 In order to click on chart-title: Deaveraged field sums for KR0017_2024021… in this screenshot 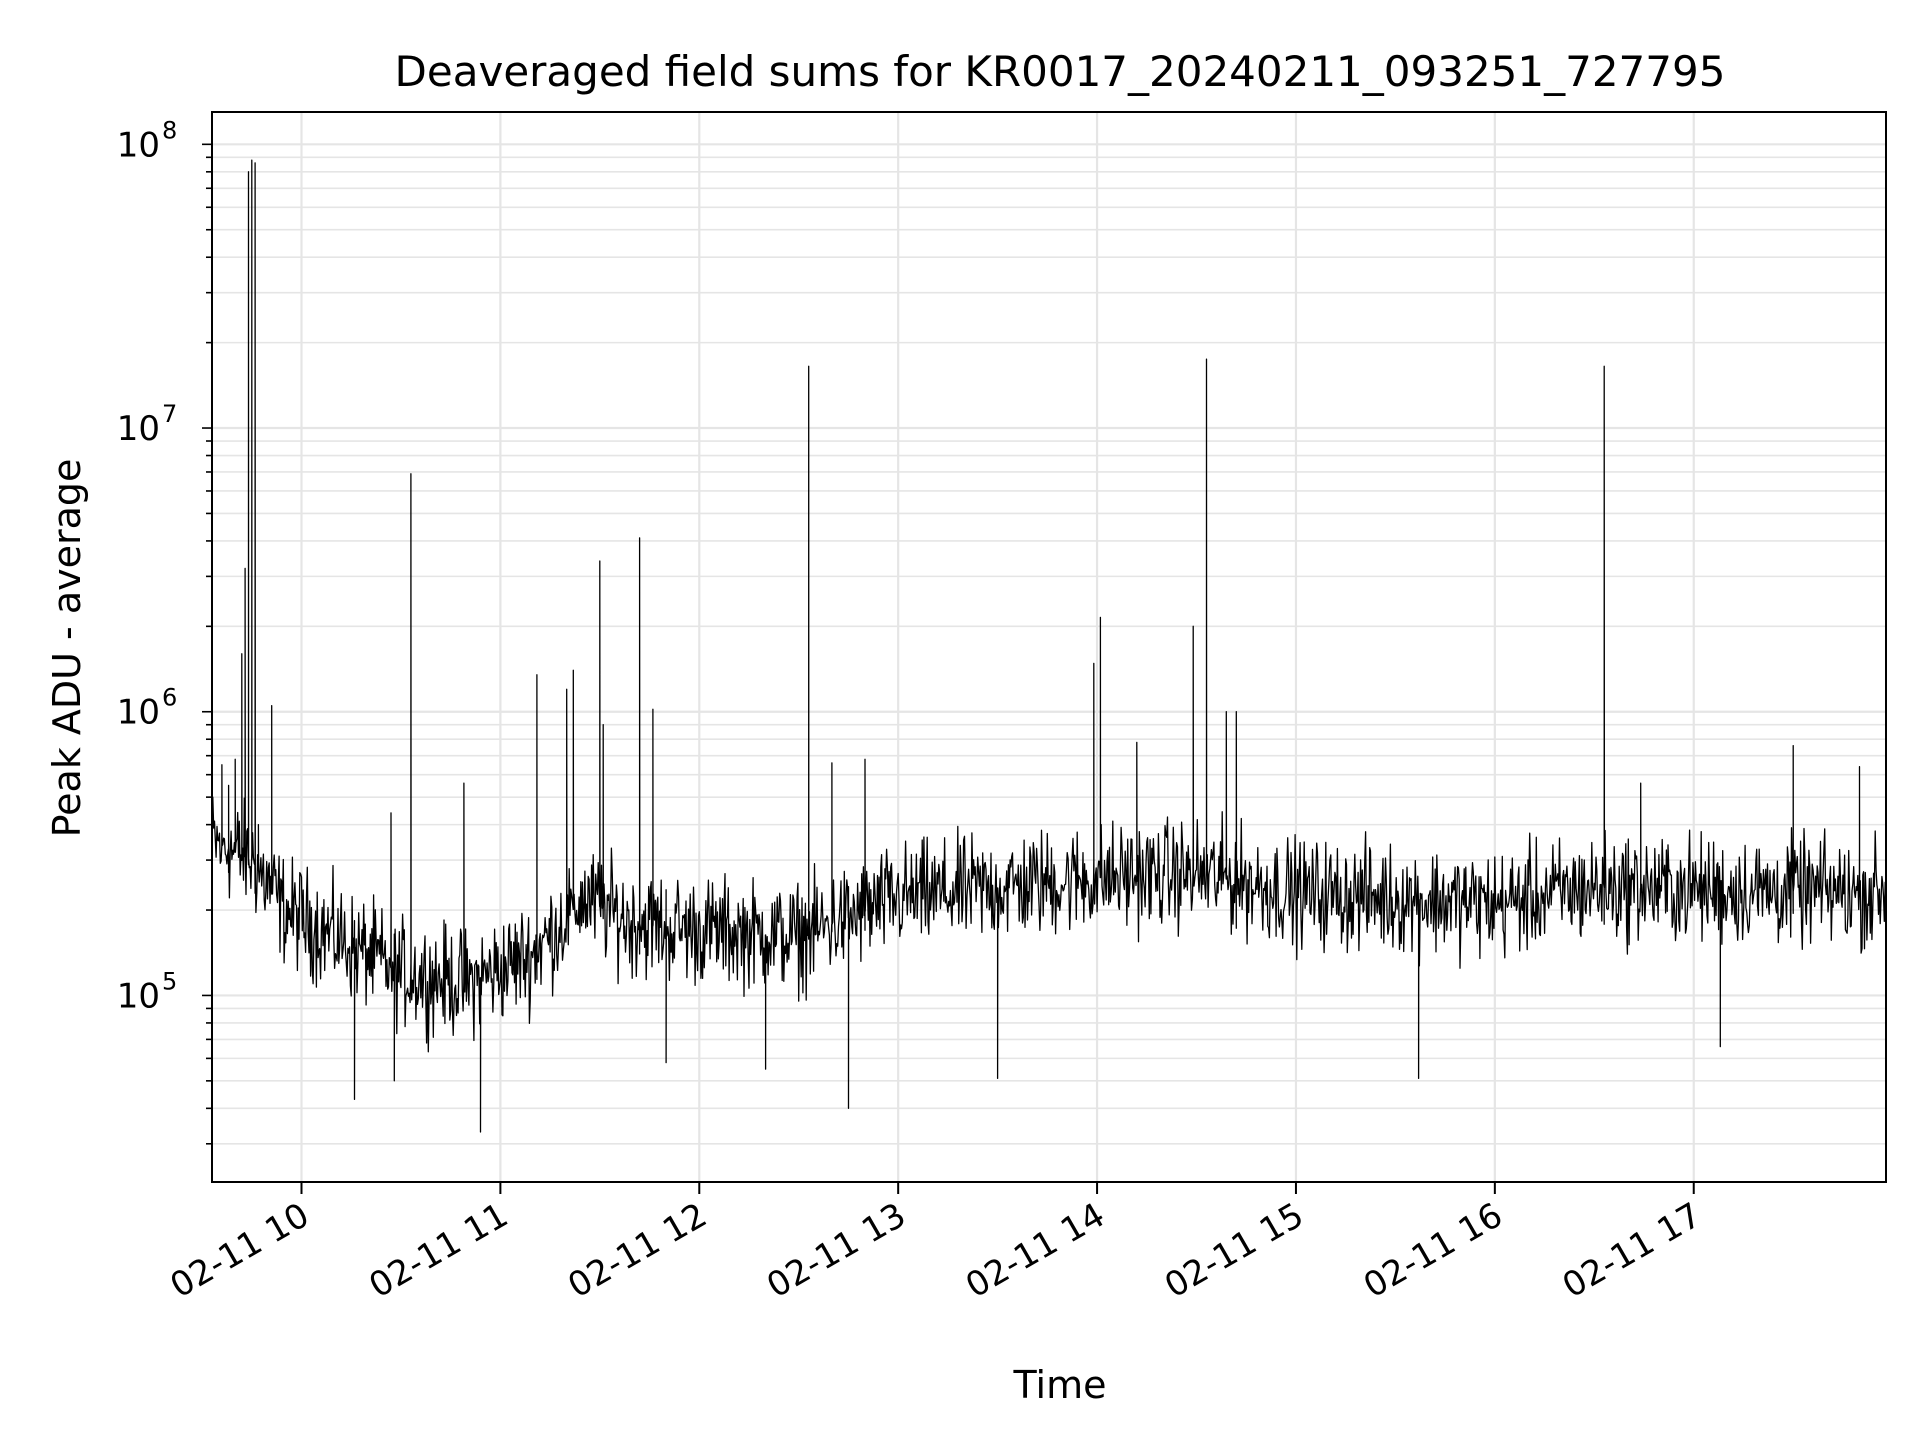, I will do `click(1060, 71)`.